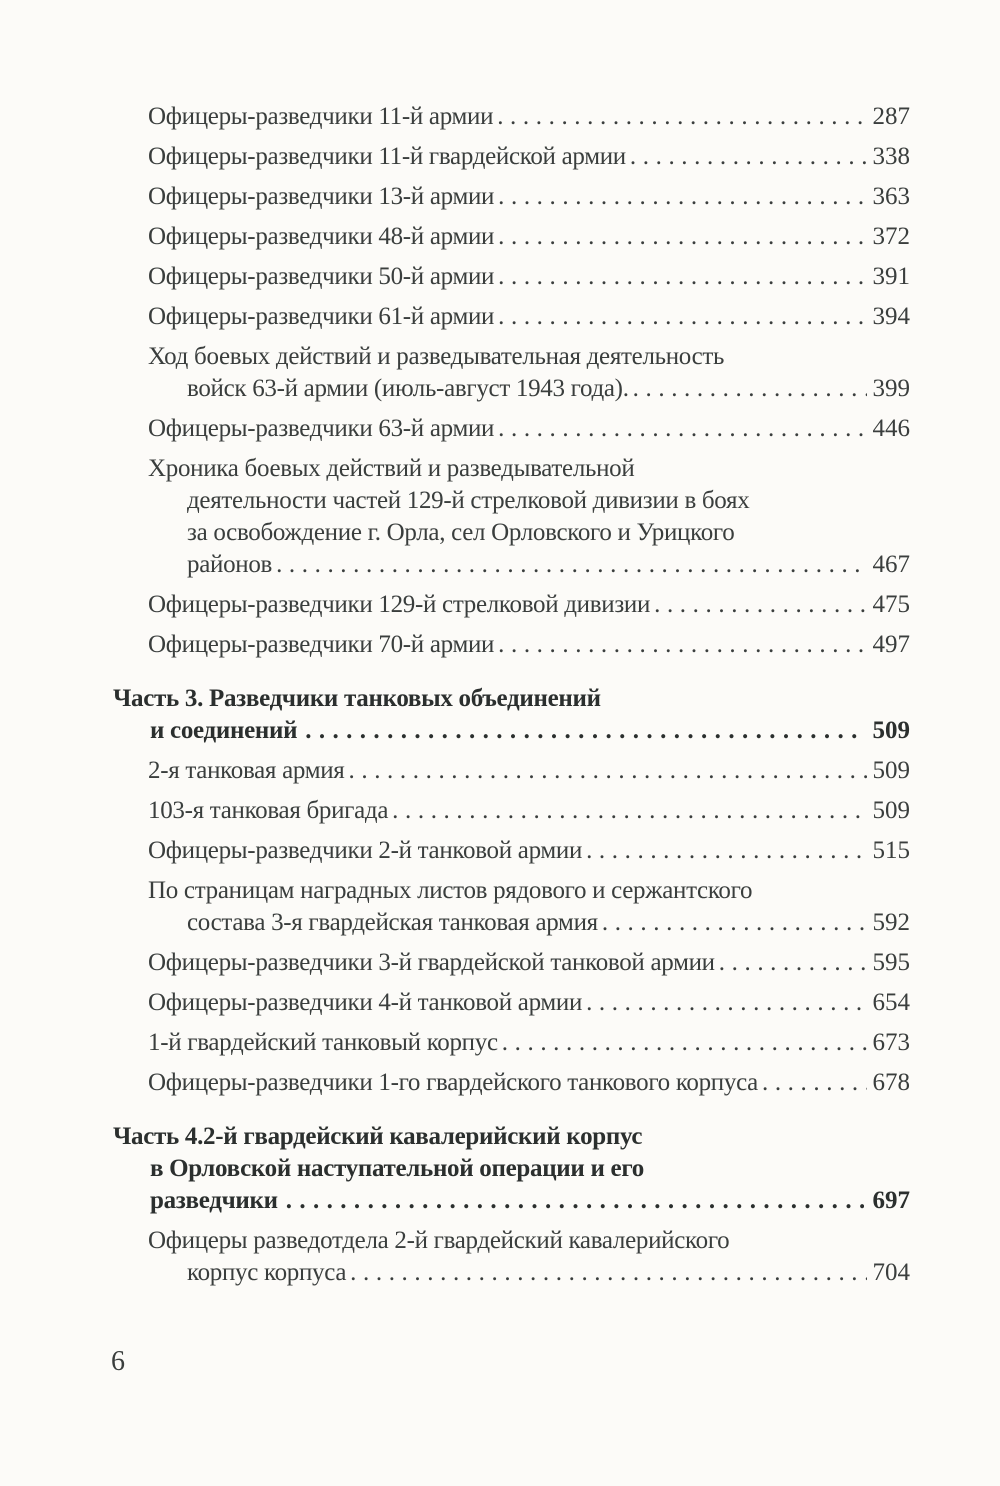 The image size is (1000, 1486). What do you see at coordinates (891, 1002) in the screenshot?
I see `toc-entry-page: 654` at bounding box center [891, 1002].